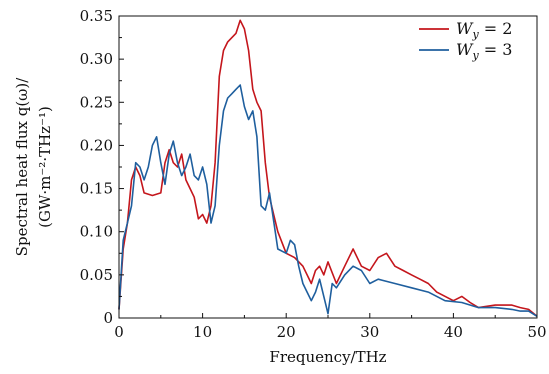 The image size is (549, 374). Describe the element at coordinates (96, 16) in the screenshot. I see `y-tick-label: 0.35` at that location.